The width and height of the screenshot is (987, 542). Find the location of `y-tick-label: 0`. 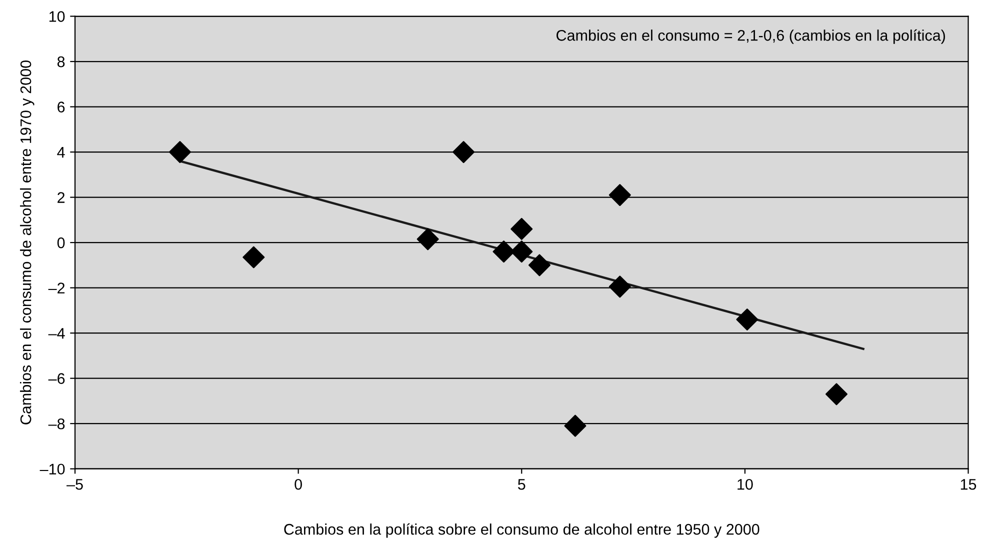

y-tick-label: 0 is located at coordinates (61, 242).